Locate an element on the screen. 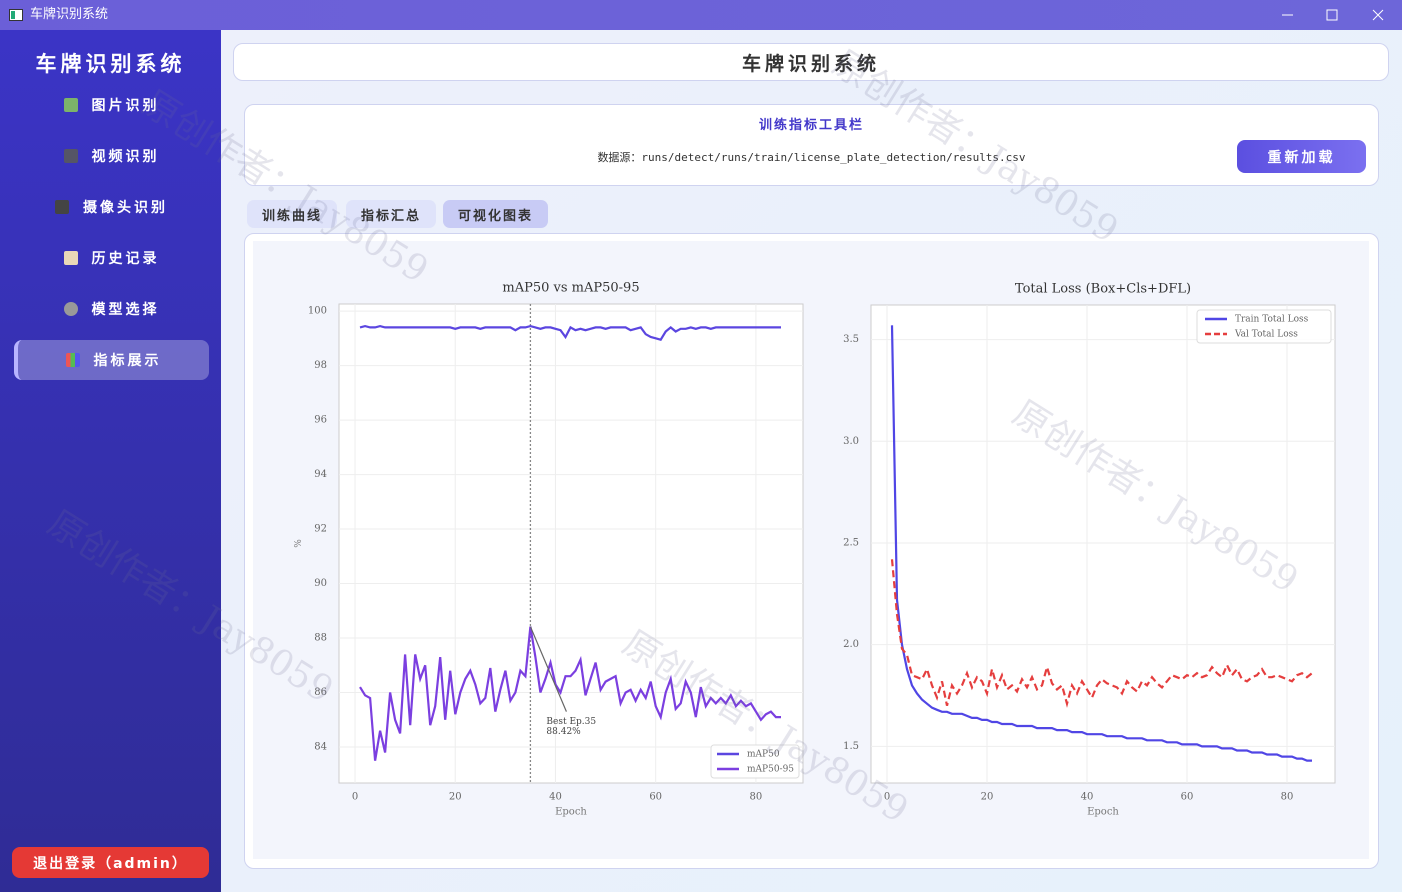 This screenshot has width=1402, height=892. y-tick-label: 98 is located at coordinates (320, 365).